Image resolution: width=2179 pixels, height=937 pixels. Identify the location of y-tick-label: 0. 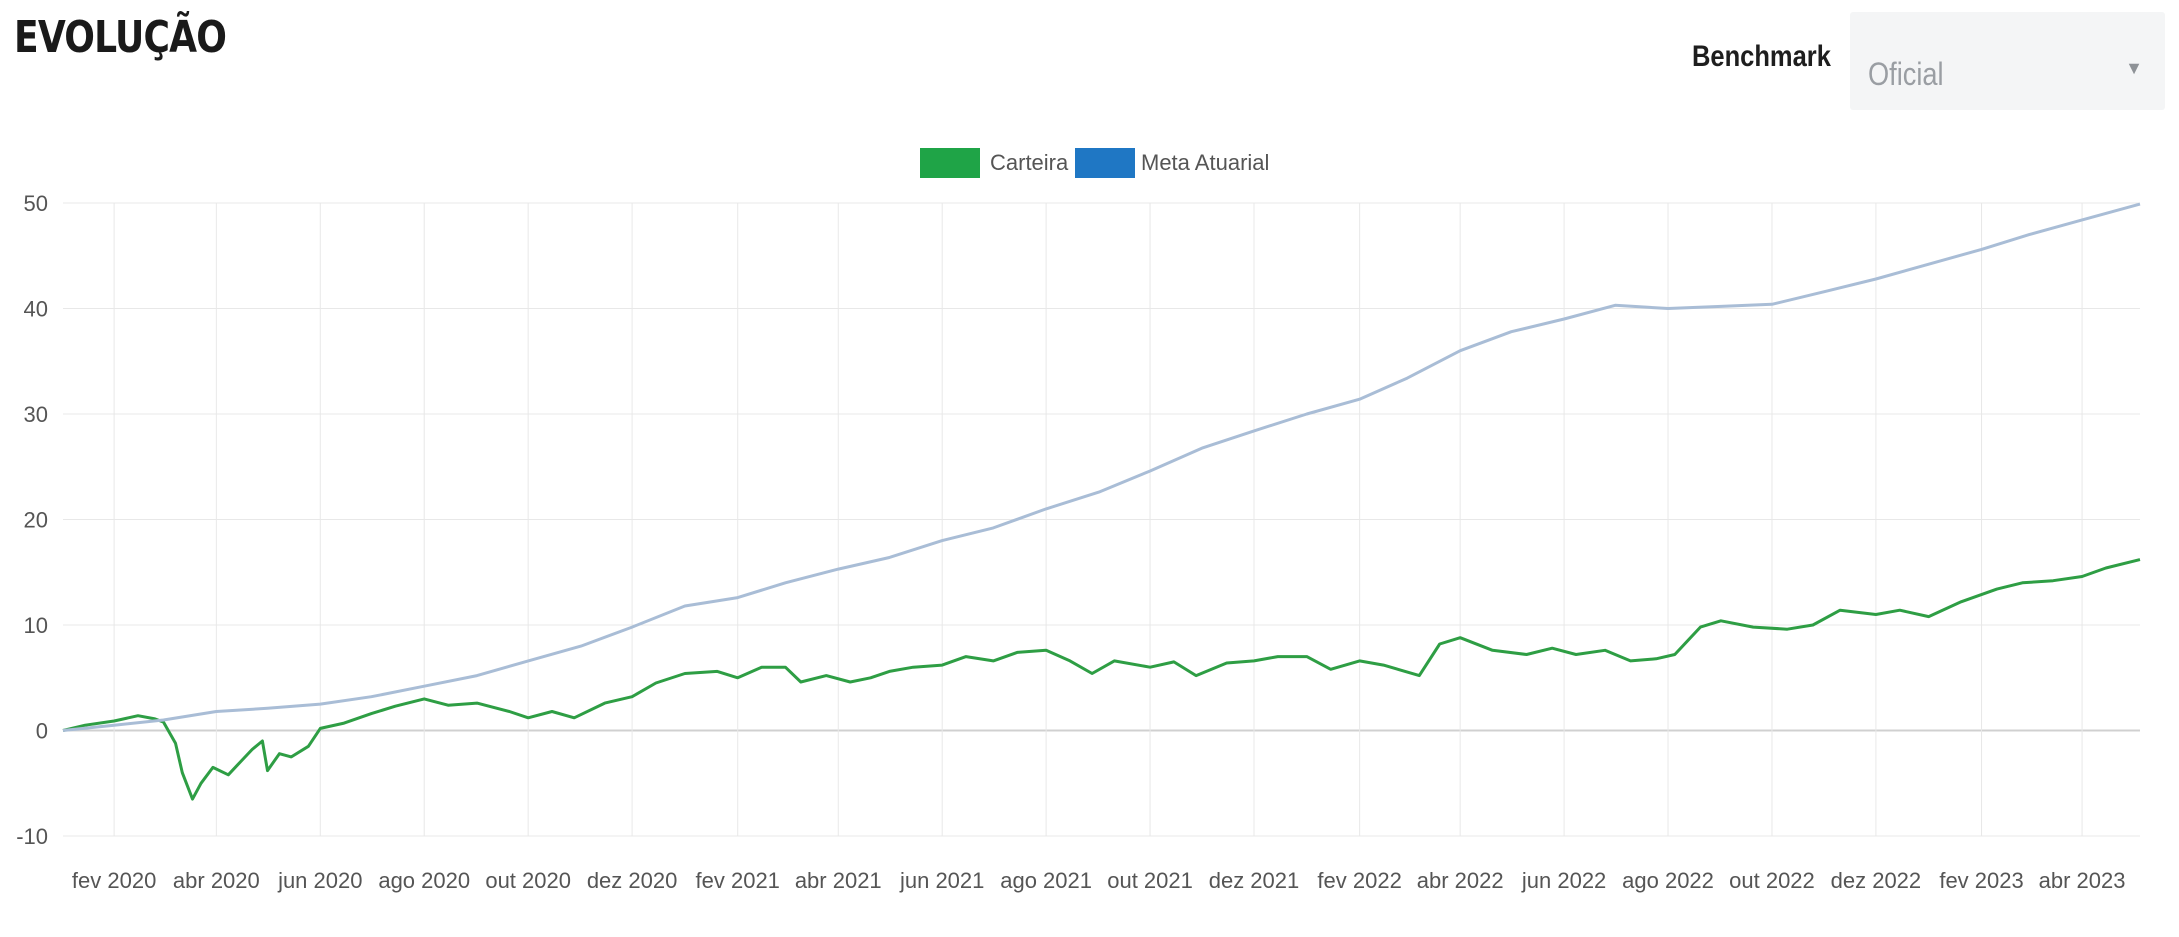
(42, 731).